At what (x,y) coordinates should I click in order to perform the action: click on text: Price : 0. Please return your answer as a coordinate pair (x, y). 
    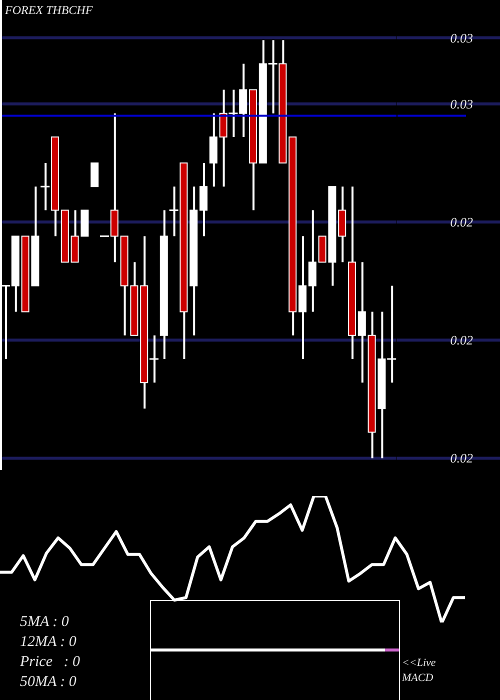
    Looking at the image, I should click on (50, 662).